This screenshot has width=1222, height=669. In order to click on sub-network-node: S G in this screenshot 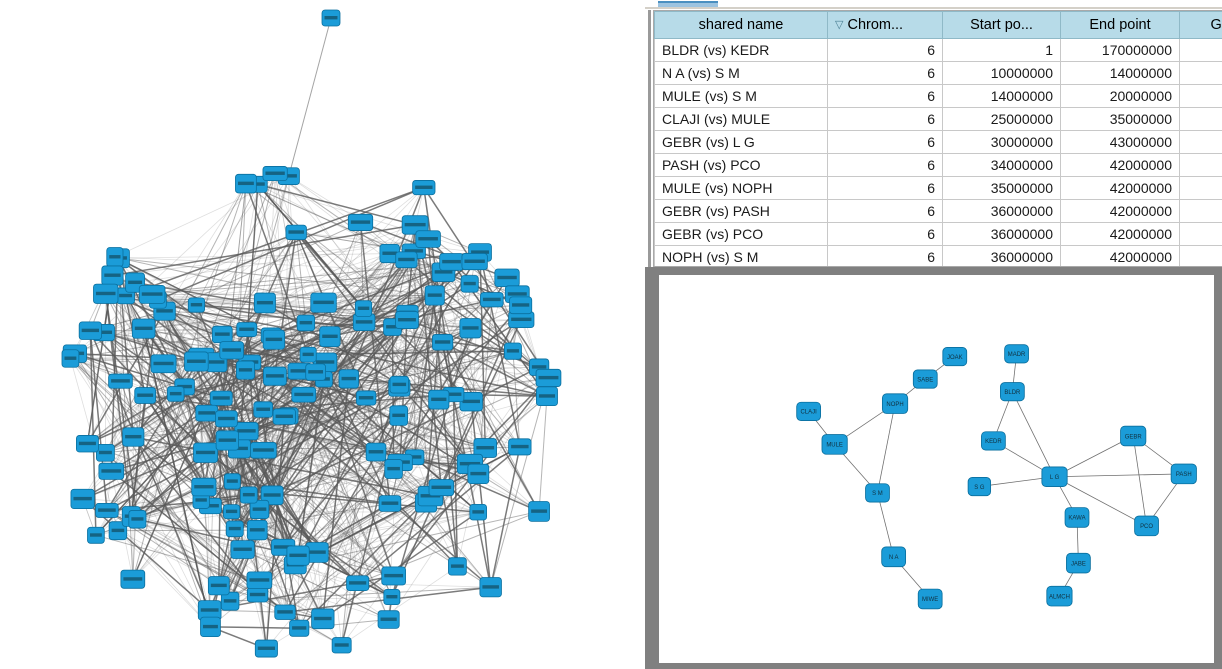, I will do `click(979, 487)`.